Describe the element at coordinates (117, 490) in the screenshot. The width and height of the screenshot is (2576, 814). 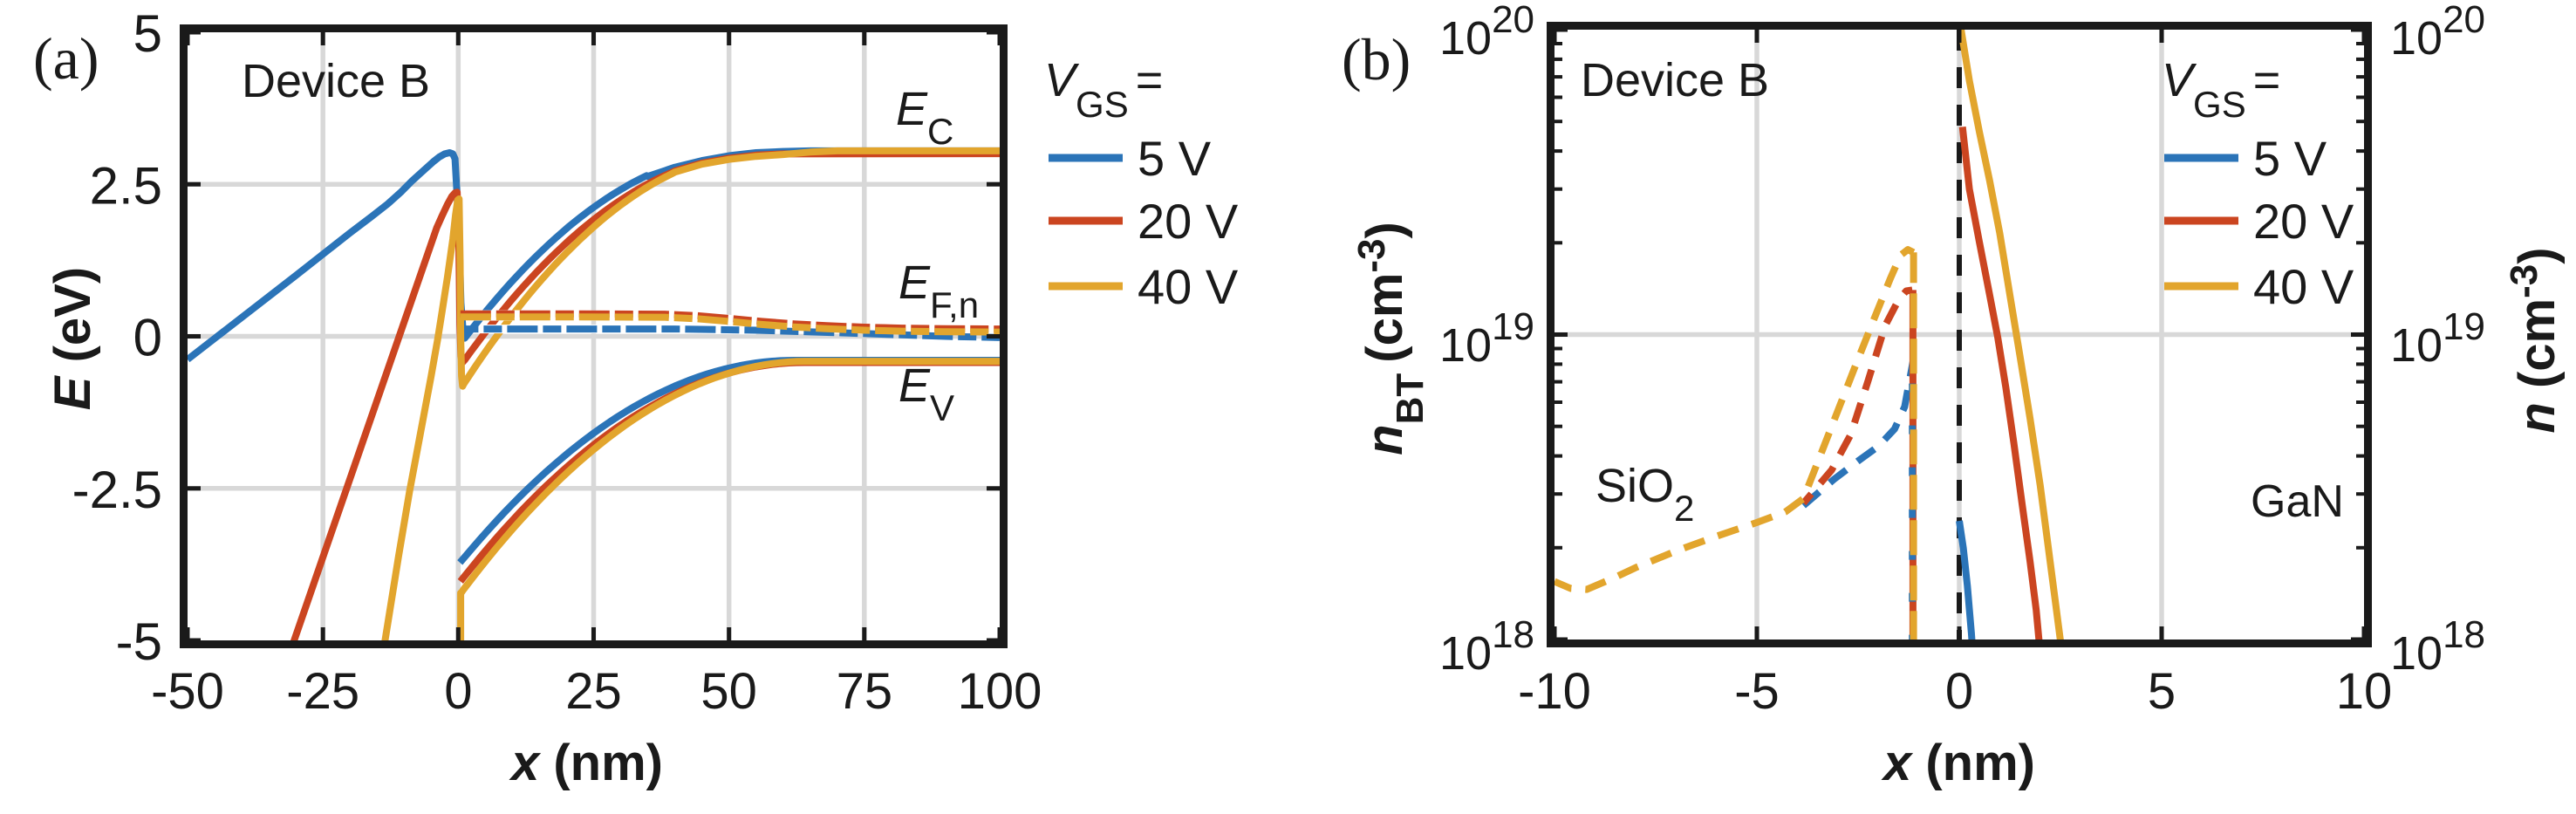
I see `svg-text: -2.5` at that location.